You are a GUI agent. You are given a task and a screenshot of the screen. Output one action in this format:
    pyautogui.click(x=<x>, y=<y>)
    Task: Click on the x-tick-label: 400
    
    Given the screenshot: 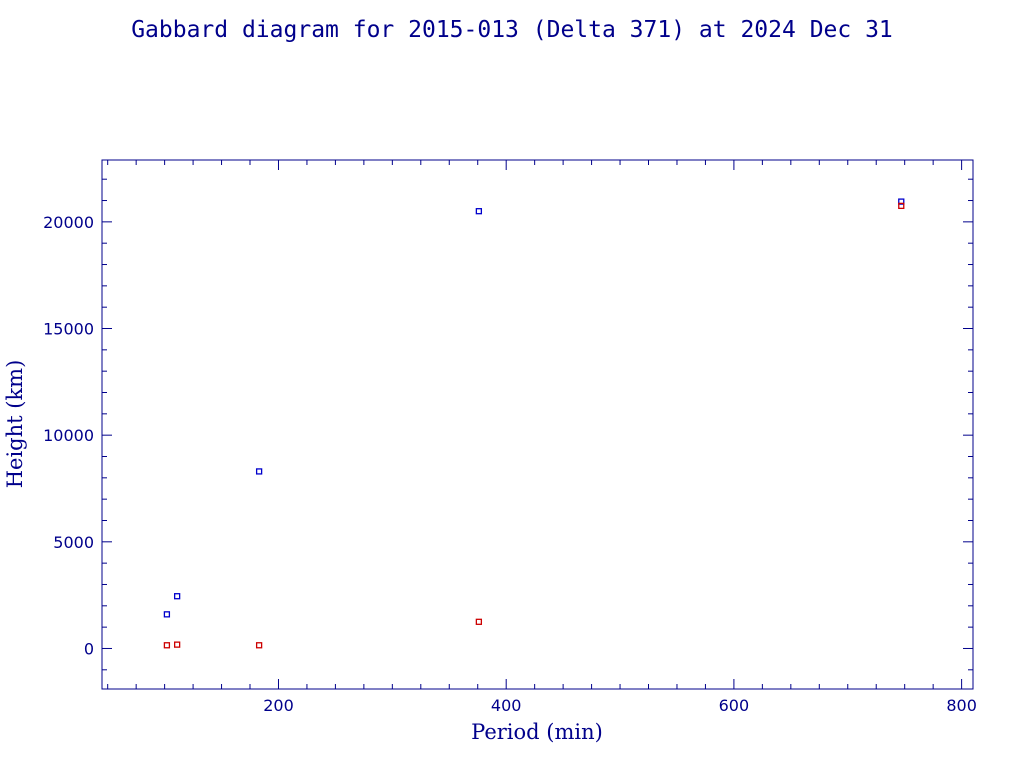 What is the action you would take?
    pyautogui.click(x=506, y=705)
    